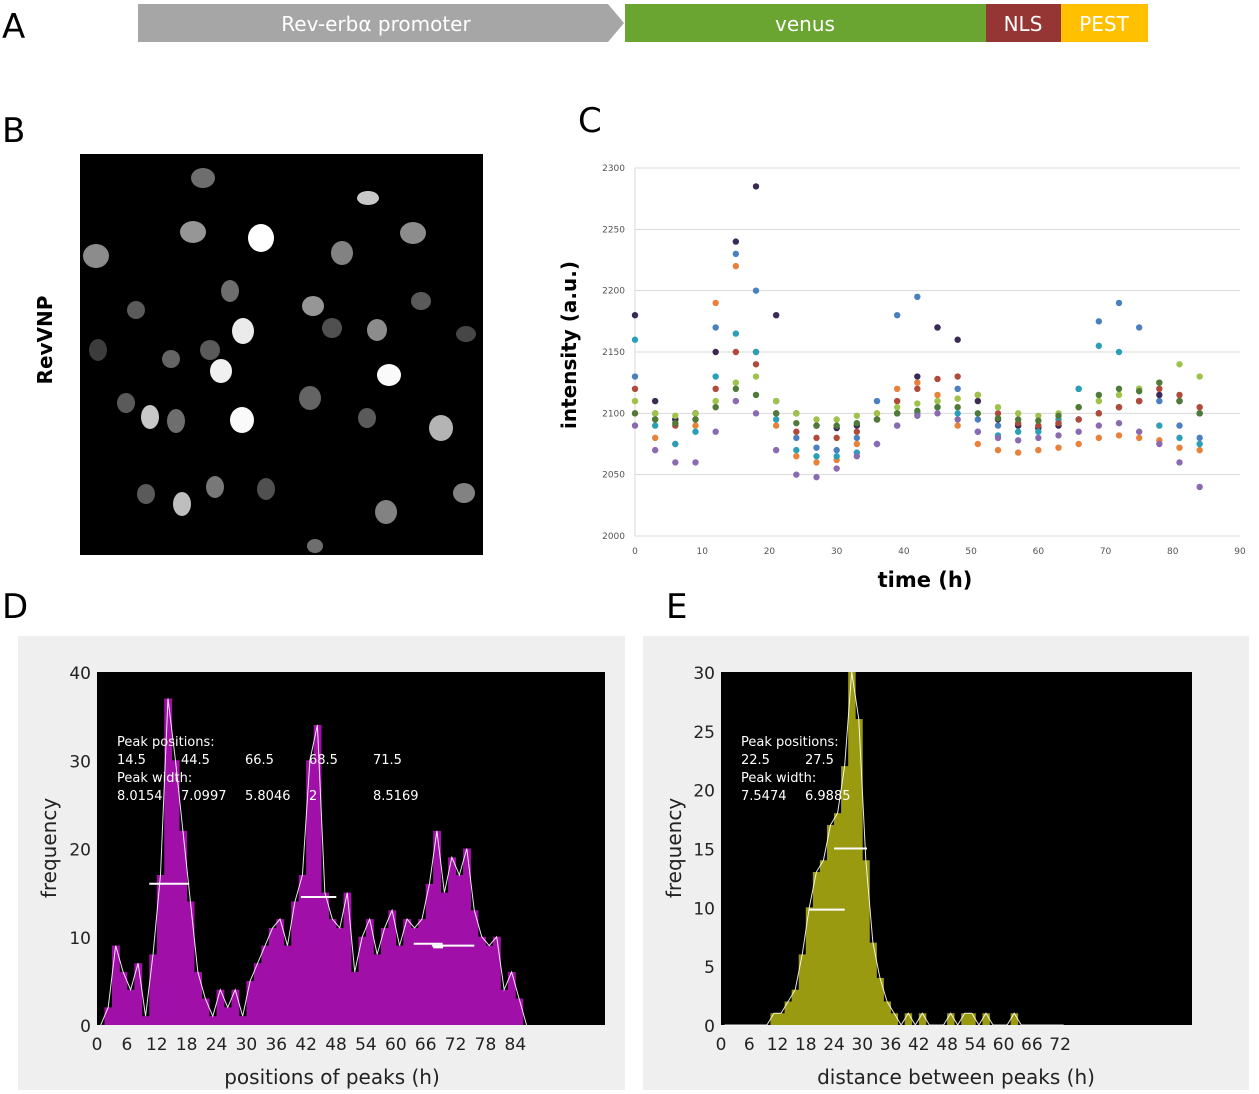  I want to click on y-tick-label: 15, so click(704, 851).